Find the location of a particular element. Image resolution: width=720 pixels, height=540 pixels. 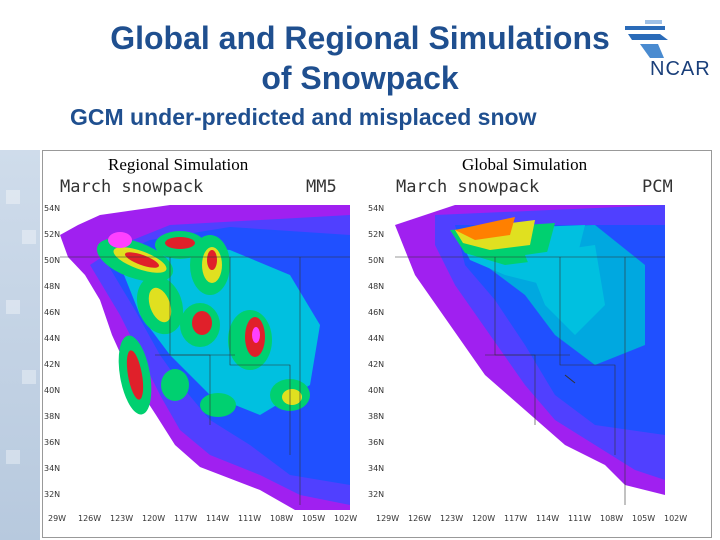

global-lat-tick: 44N is located at coordinates (376, 338).